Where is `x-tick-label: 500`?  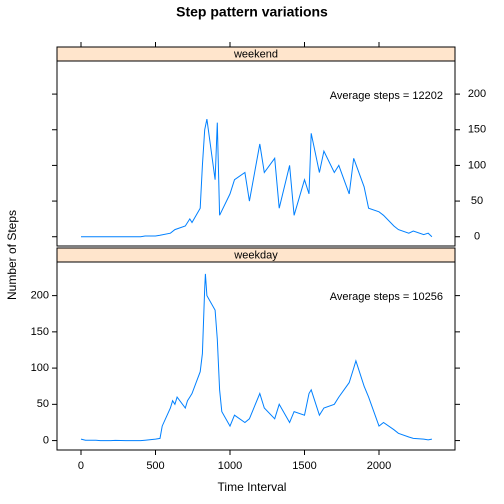
x-tick-label: 500 is located at coordinates (155, 466).